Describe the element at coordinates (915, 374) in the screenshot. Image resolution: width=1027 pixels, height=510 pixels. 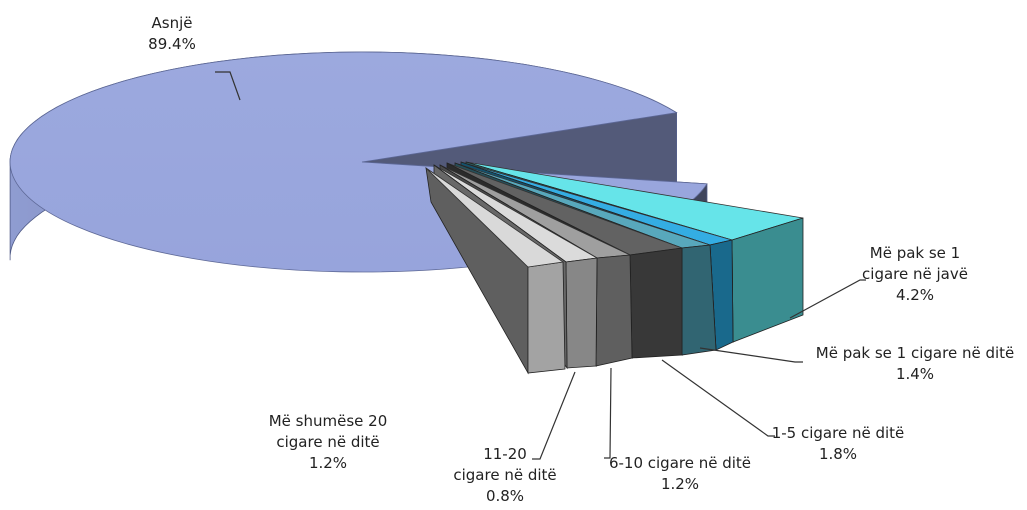
I see `slice-value-2: 1.4%` at that location.